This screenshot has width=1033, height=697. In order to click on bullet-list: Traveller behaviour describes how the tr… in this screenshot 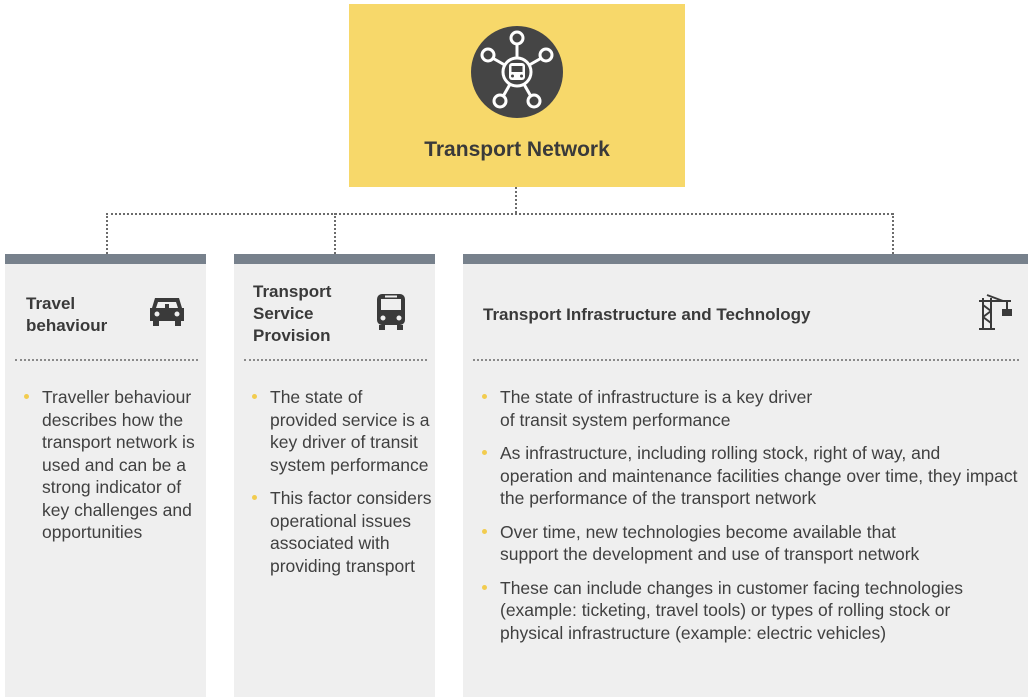, I will do `click(111, 465)`.